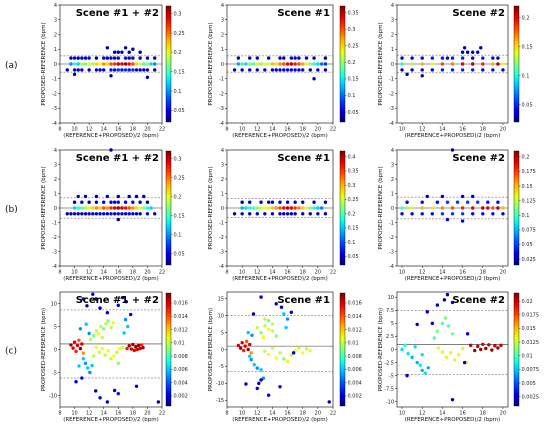 Image resolution: width=550 pixels, height=431 pixels. I want to click on colorbar-tick-label: 0.012, so click(355, 330).